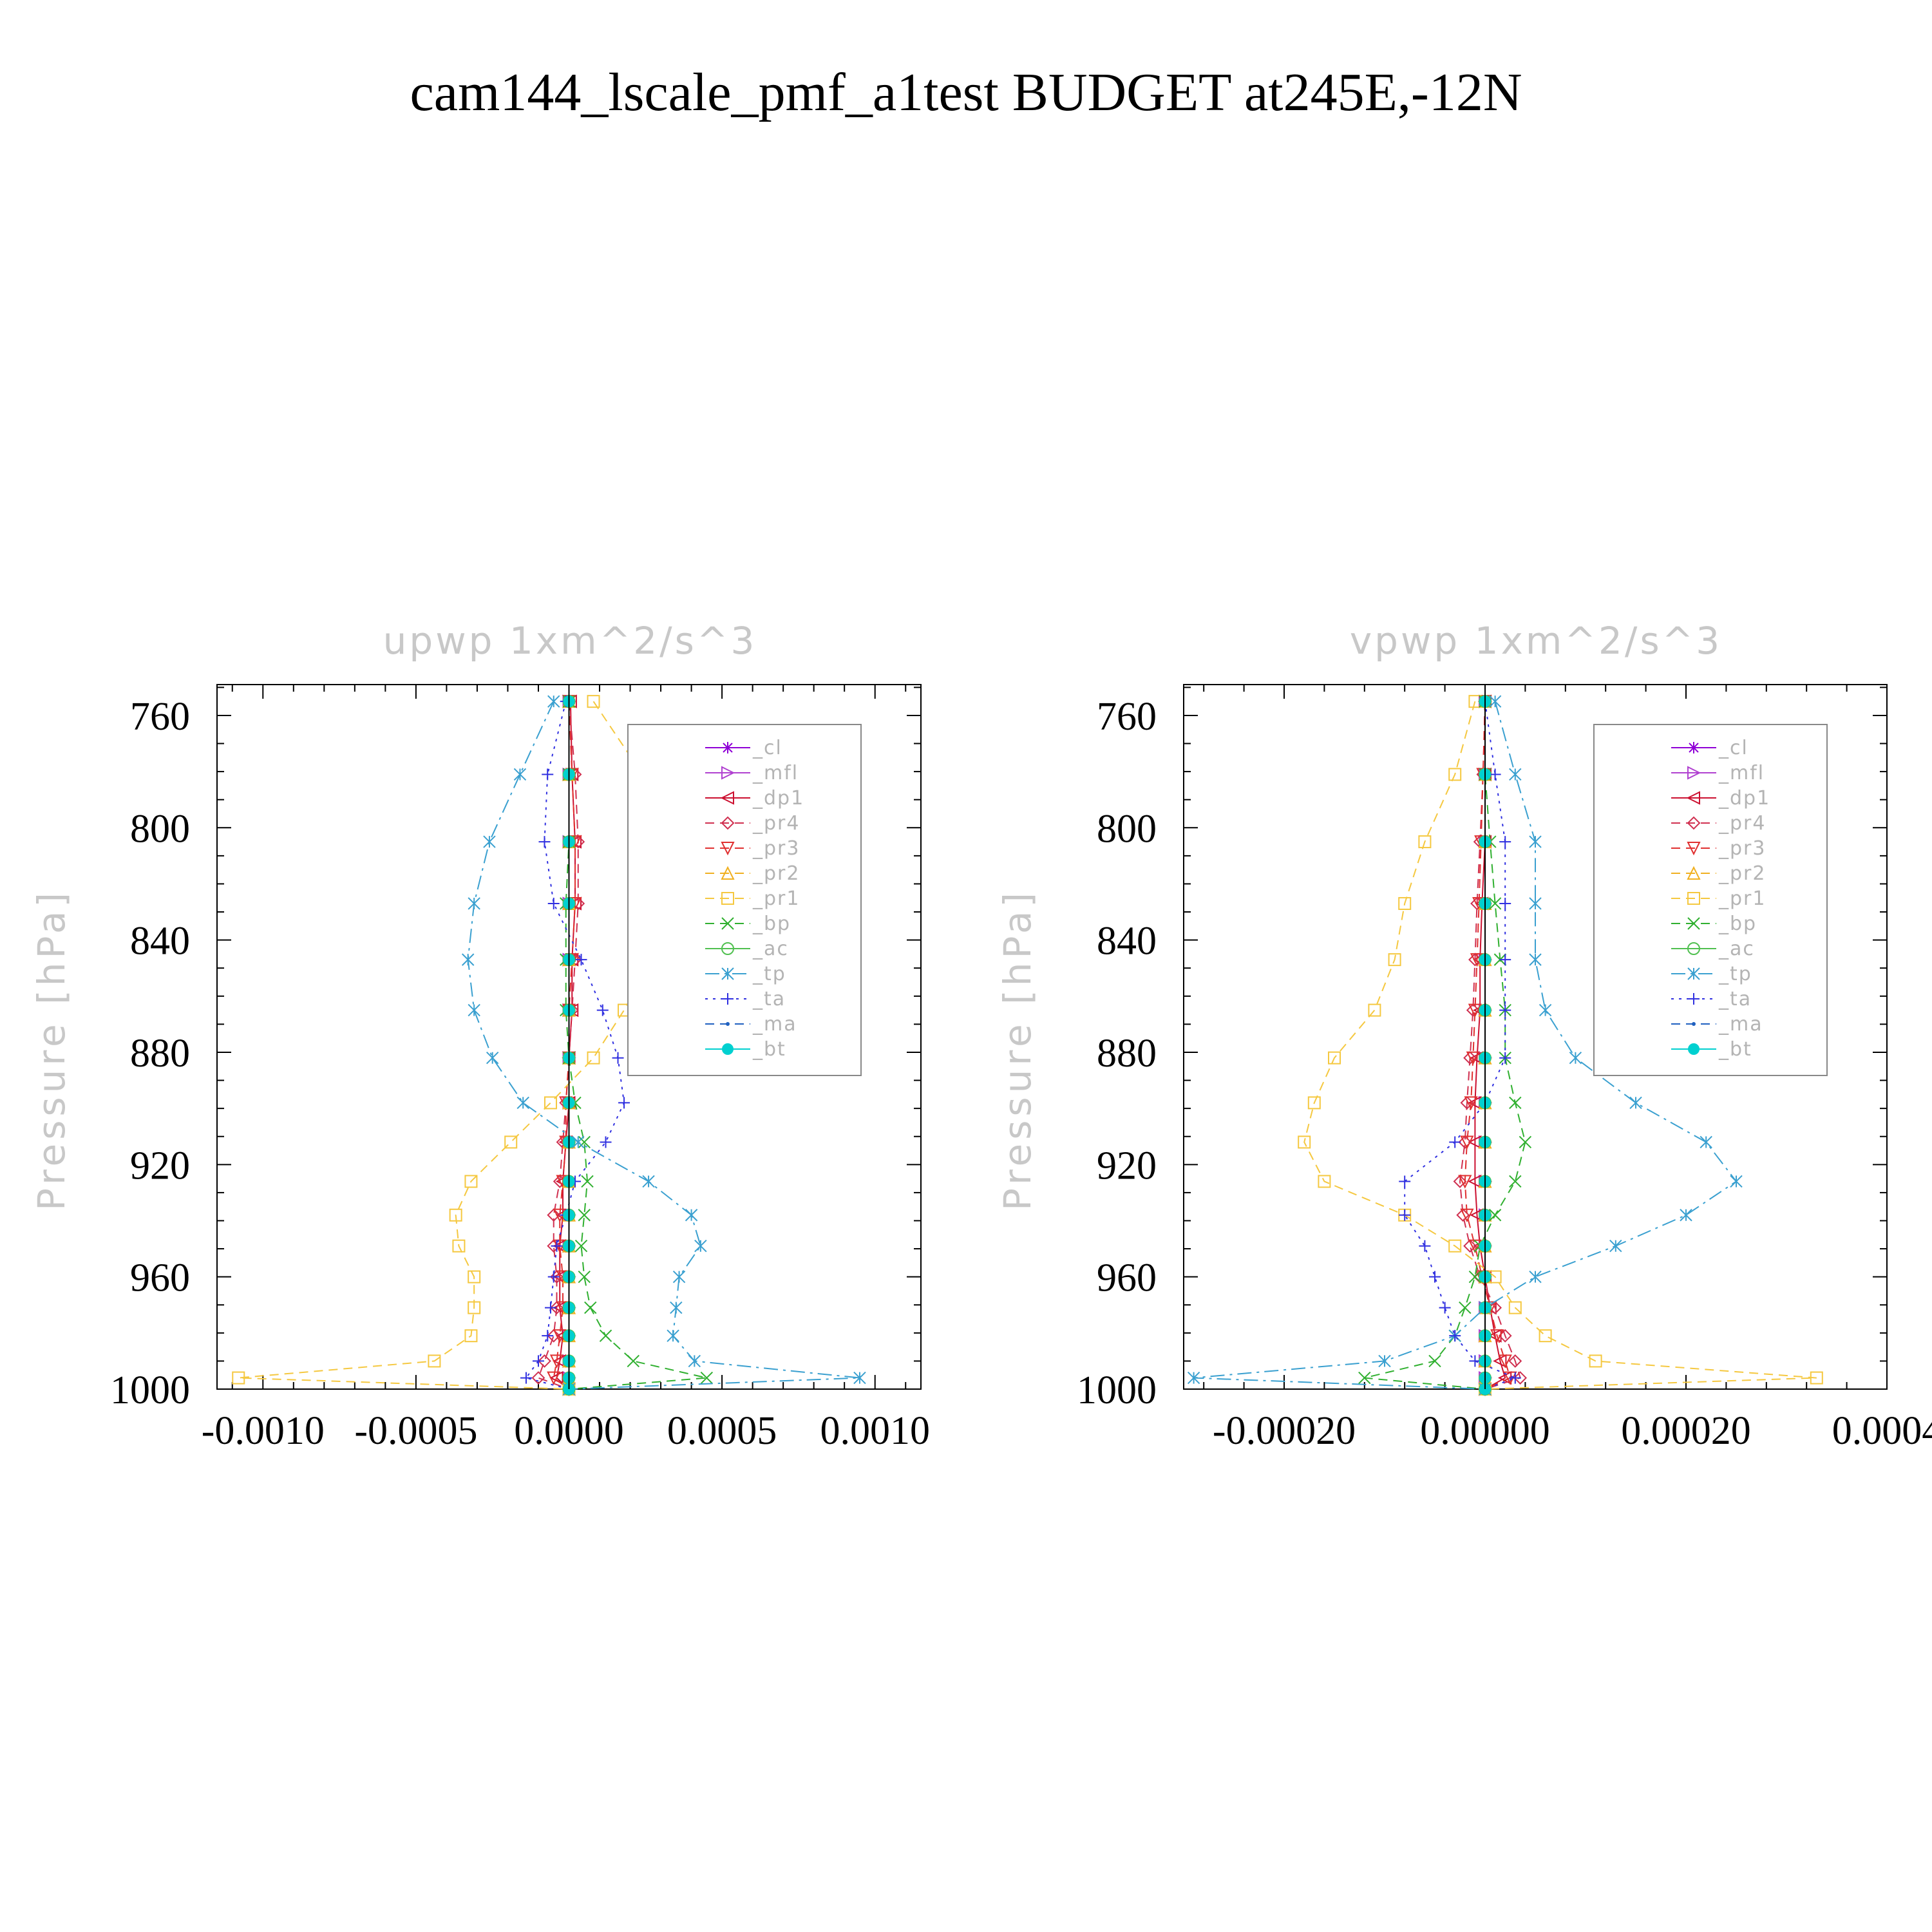 The width and height of the screenshot is (1932, 1932). Describe the element at coordinates (772, 924) in the screenshot. I see `legend-label: _bp` at that location.